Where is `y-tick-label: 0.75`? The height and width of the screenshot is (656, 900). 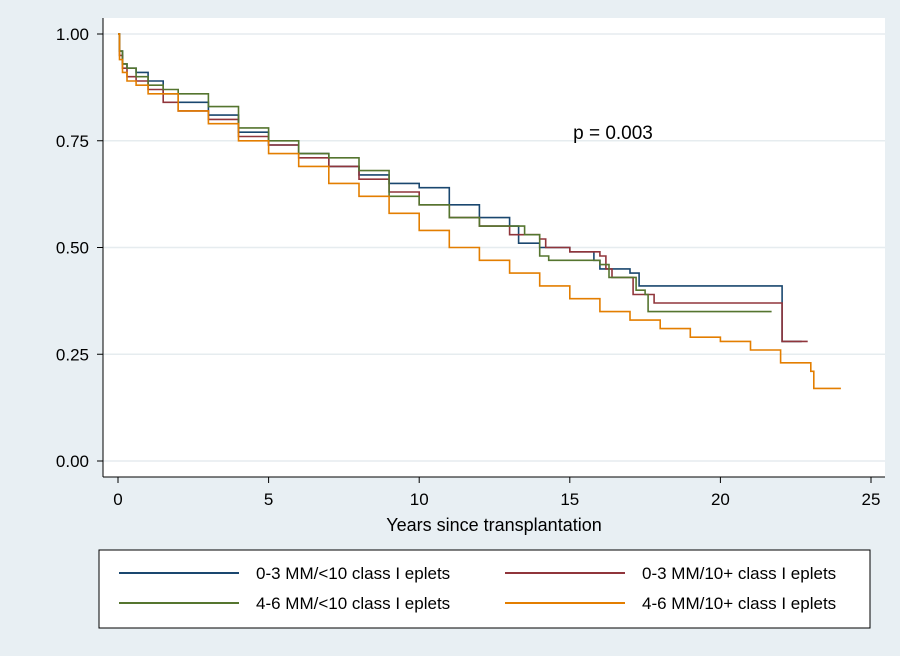 y-tick-label: 0.75 is located at coordinates (72, 141).